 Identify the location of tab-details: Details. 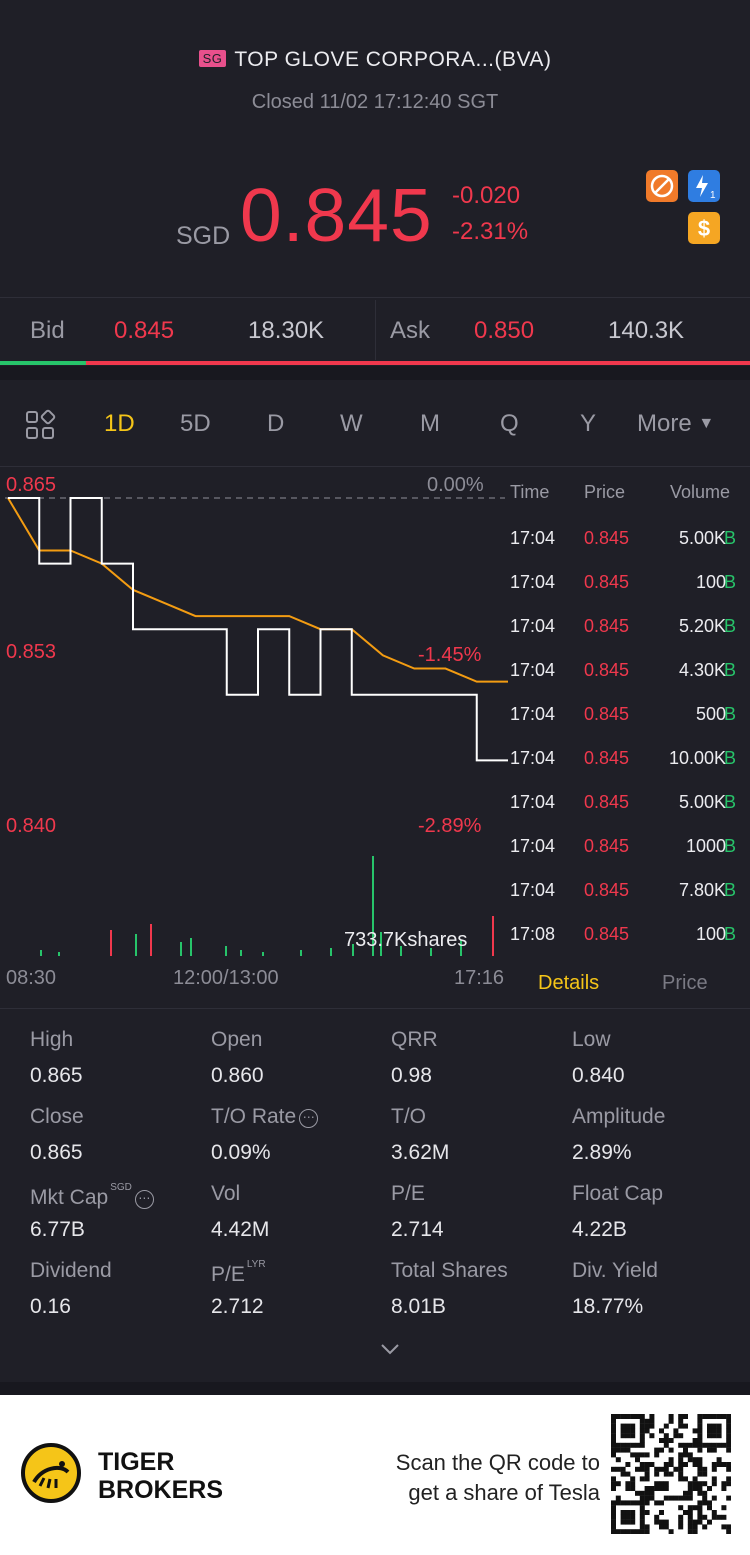
(569, 983).